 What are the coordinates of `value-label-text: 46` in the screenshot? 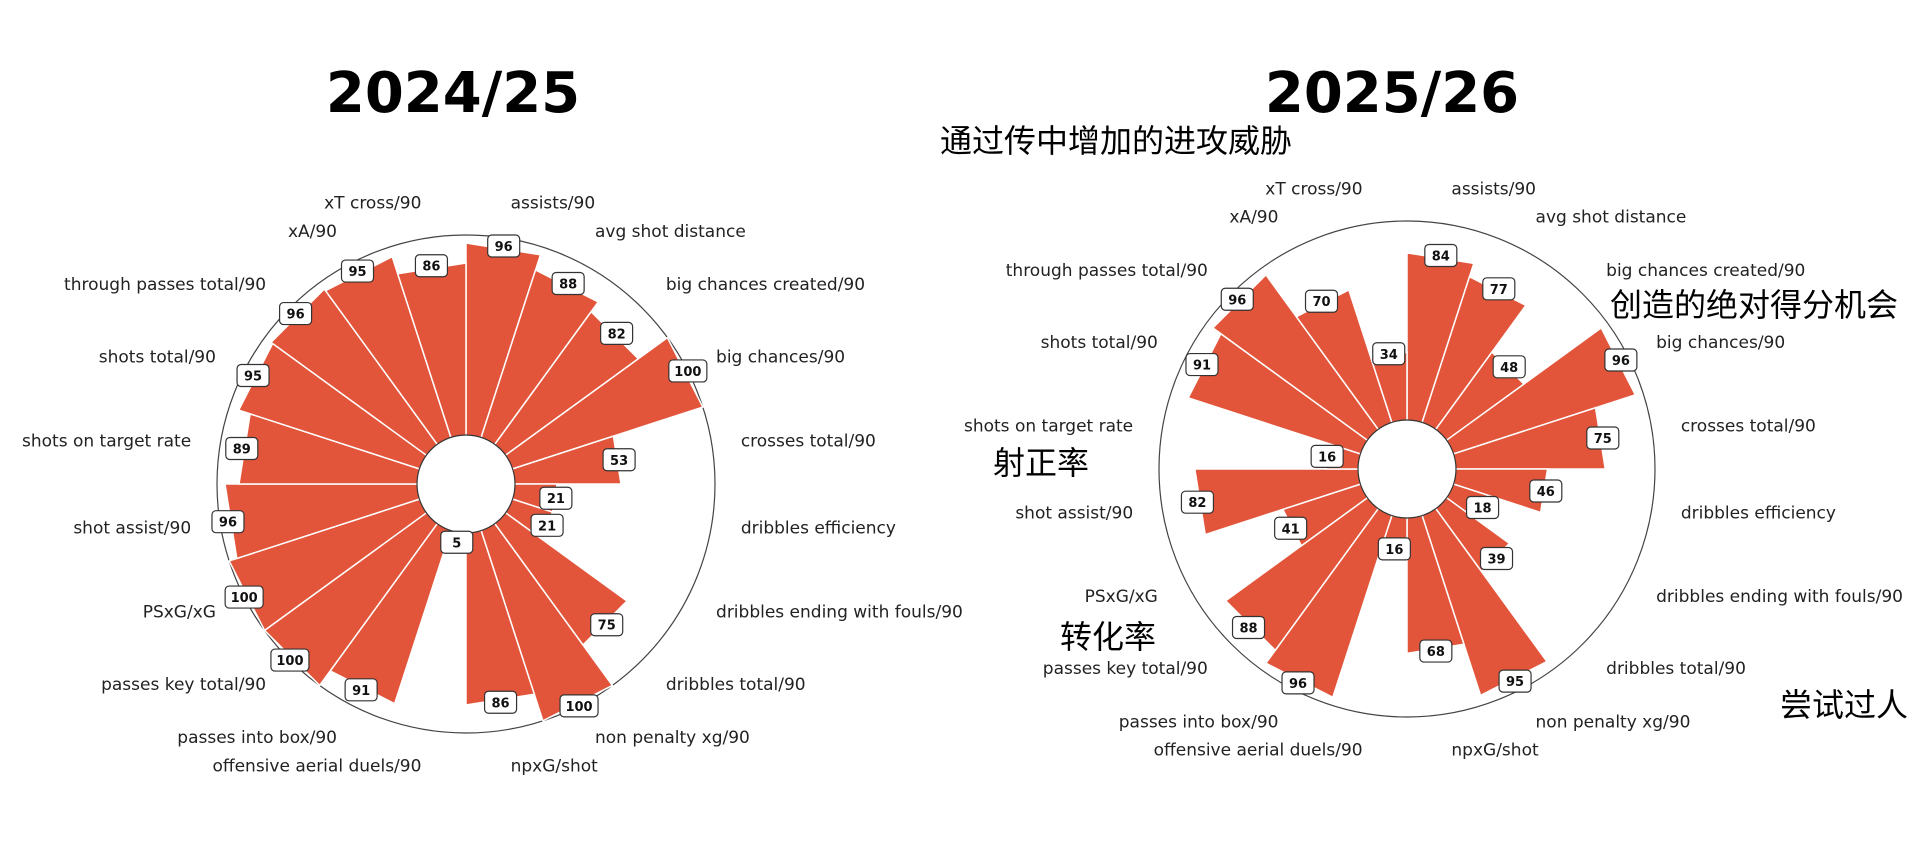 It's located at (1546, 492).